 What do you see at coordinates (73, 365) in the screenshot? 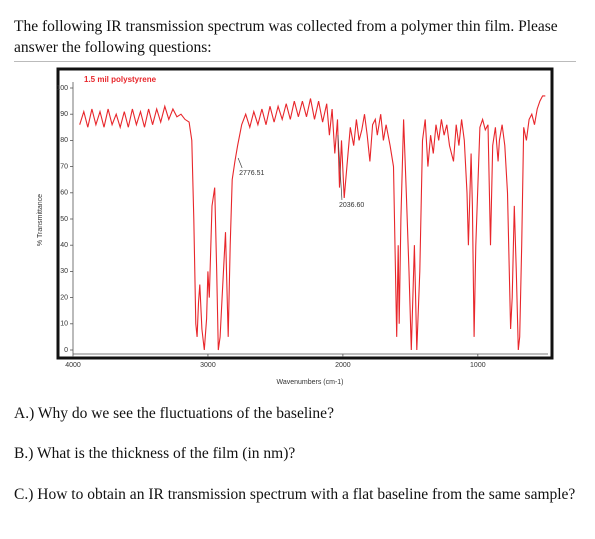
I see `x-tick-label: 4000` at bounding box center [73, 365].